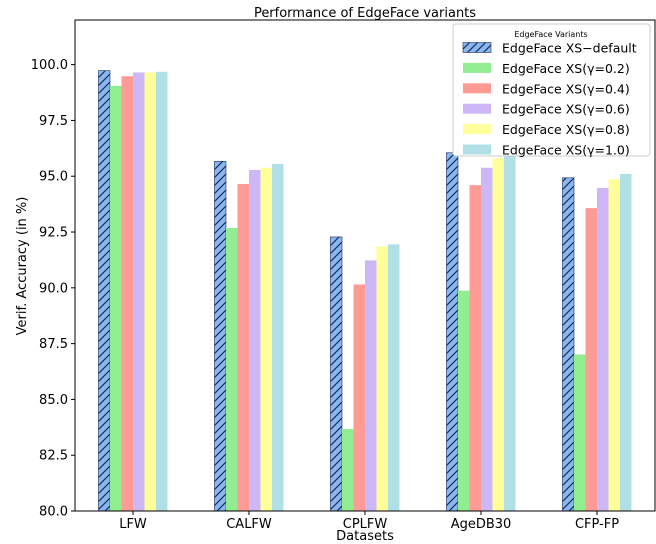 This screenshot has height=544, width=656. Describe the element at coordinates (53, 233) in the screenshot. I see `y-tick-label: 92.5` at that location.